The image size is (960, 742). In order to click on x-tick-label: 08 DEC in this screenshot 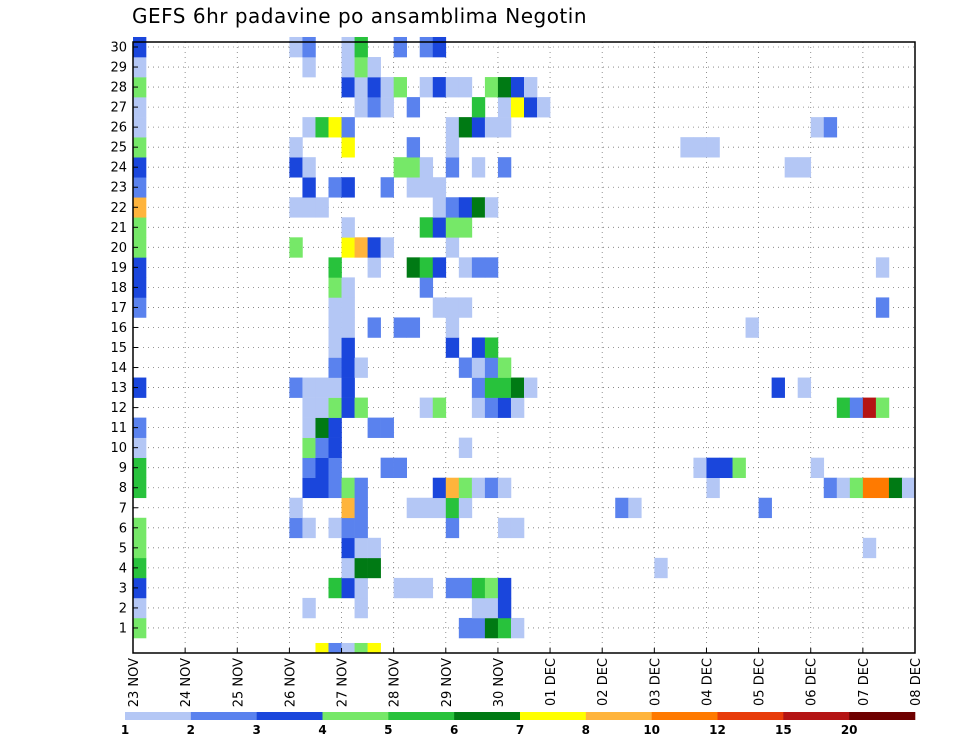, I will do `click(916, 682)`.